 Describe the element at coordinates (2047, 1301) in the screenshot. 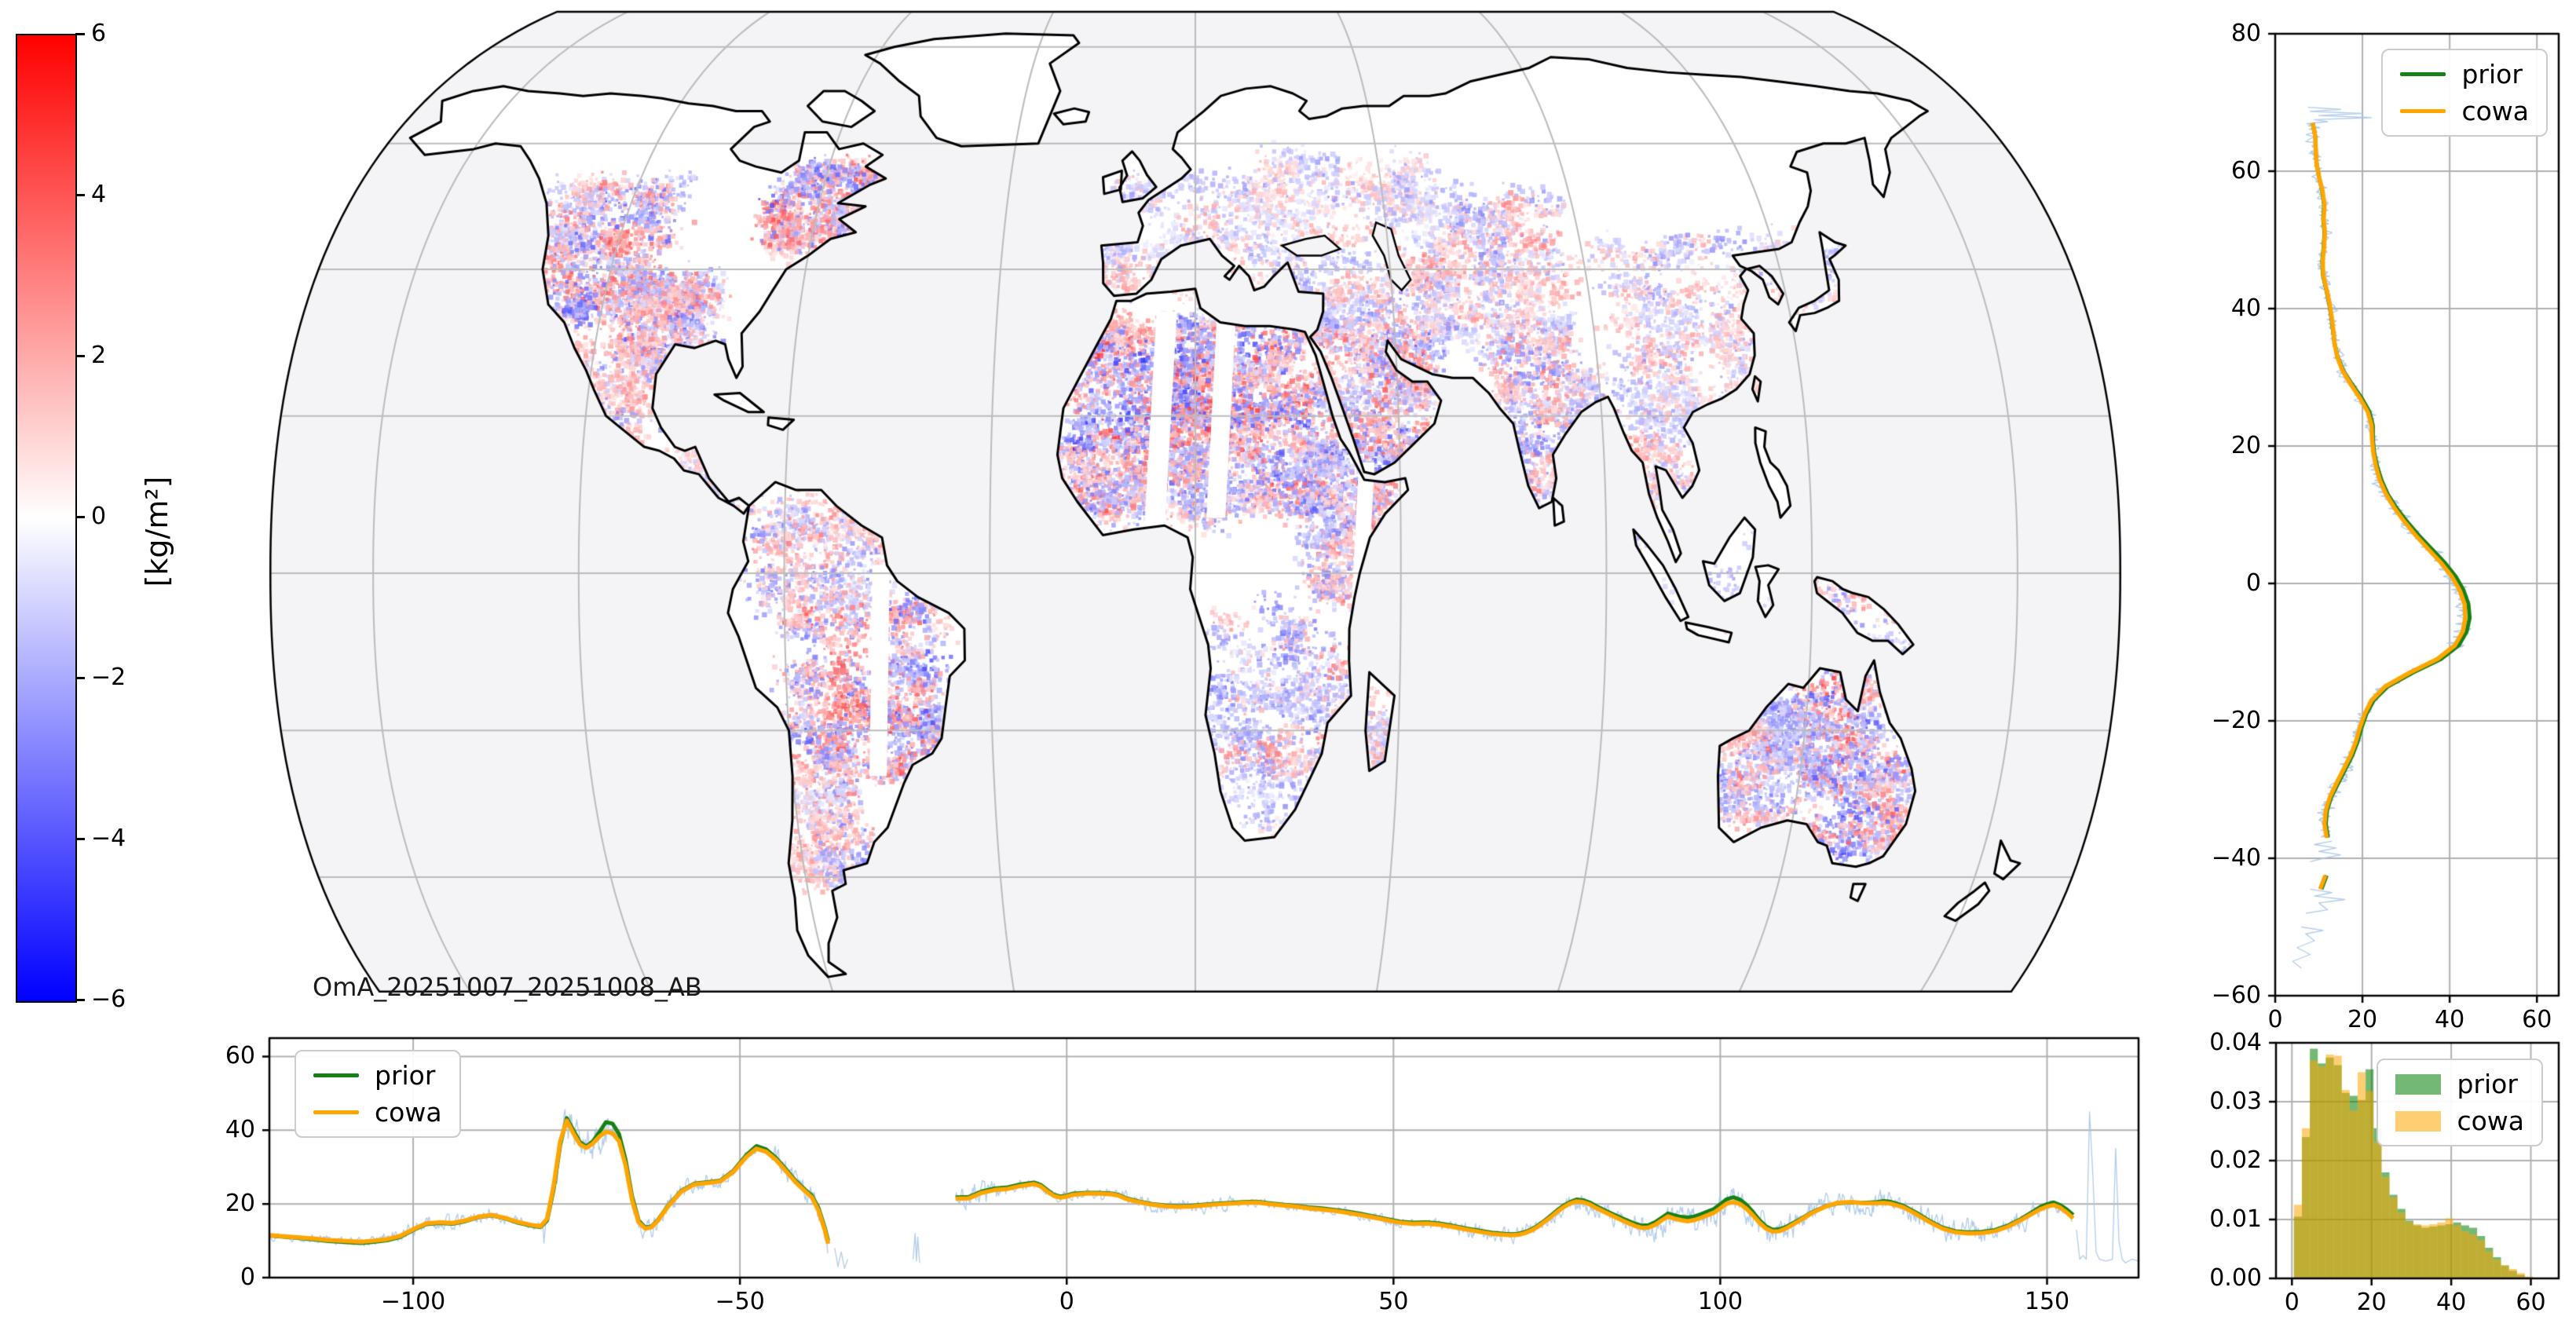

I see `tick-label: 150` at that location.